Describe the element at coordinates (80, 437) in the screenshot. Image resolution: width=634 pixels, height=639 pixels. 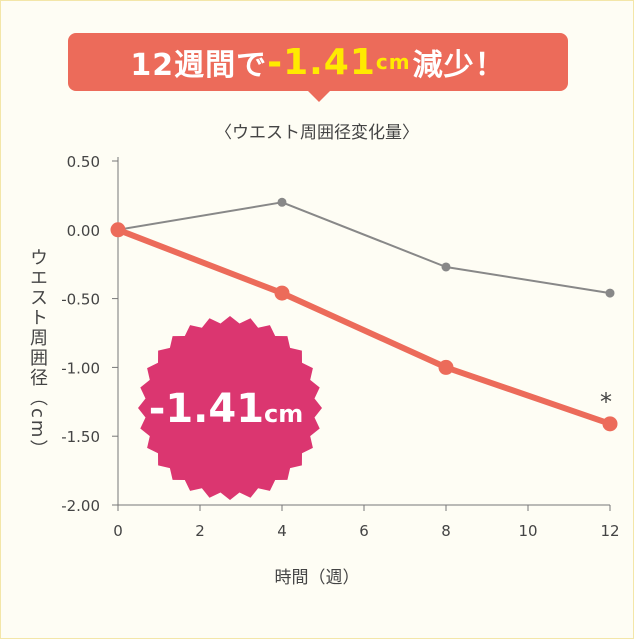
I see `y-tick-label: -1.50` at that location.